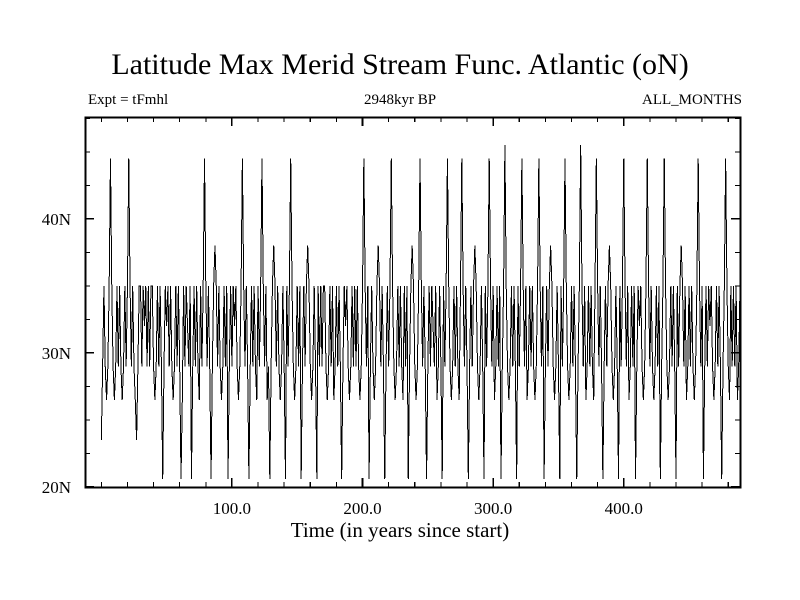 This screenshot has width=800, height=600. What do you see at coordinates (56, 487) in the screenshot?
I see `y-tick-label: 20N` at bounding box center [56, 487].